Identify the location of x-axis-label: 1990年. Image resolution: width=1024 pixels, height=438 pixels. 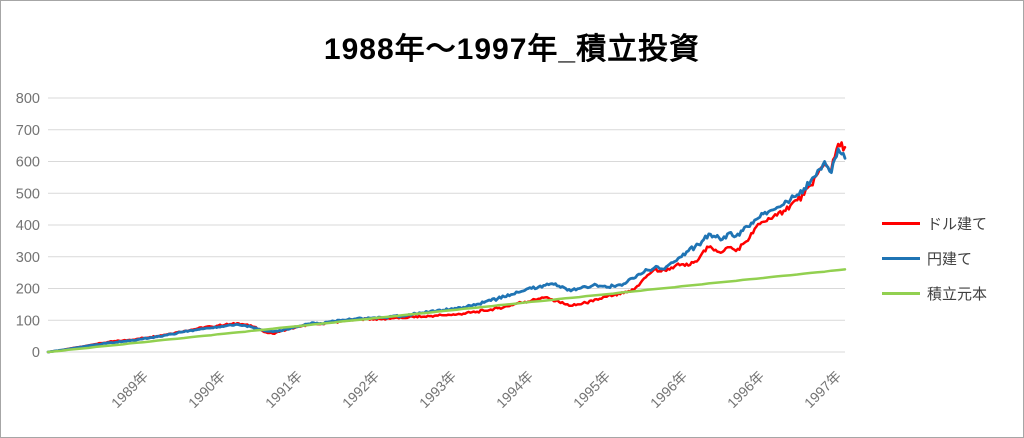
(206, 389).